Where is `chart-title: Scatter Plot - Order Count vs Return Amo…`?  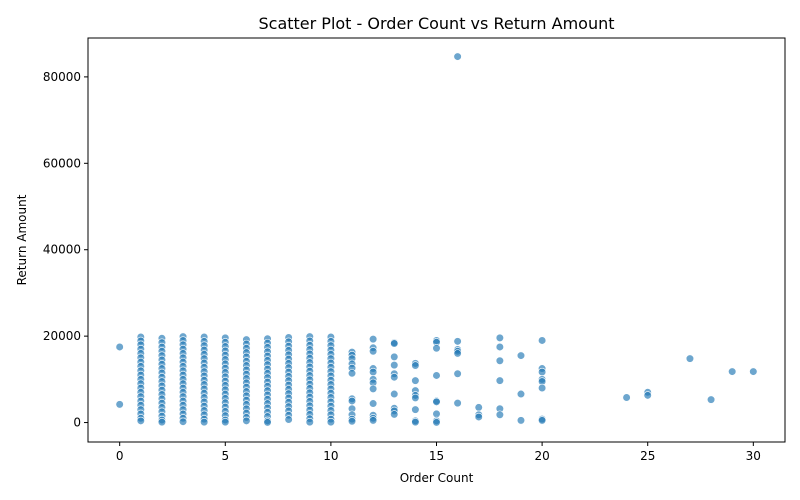
chart-title: Scatter Plot - Order Count vs Return Amo… is located at coordinates (436, 23).